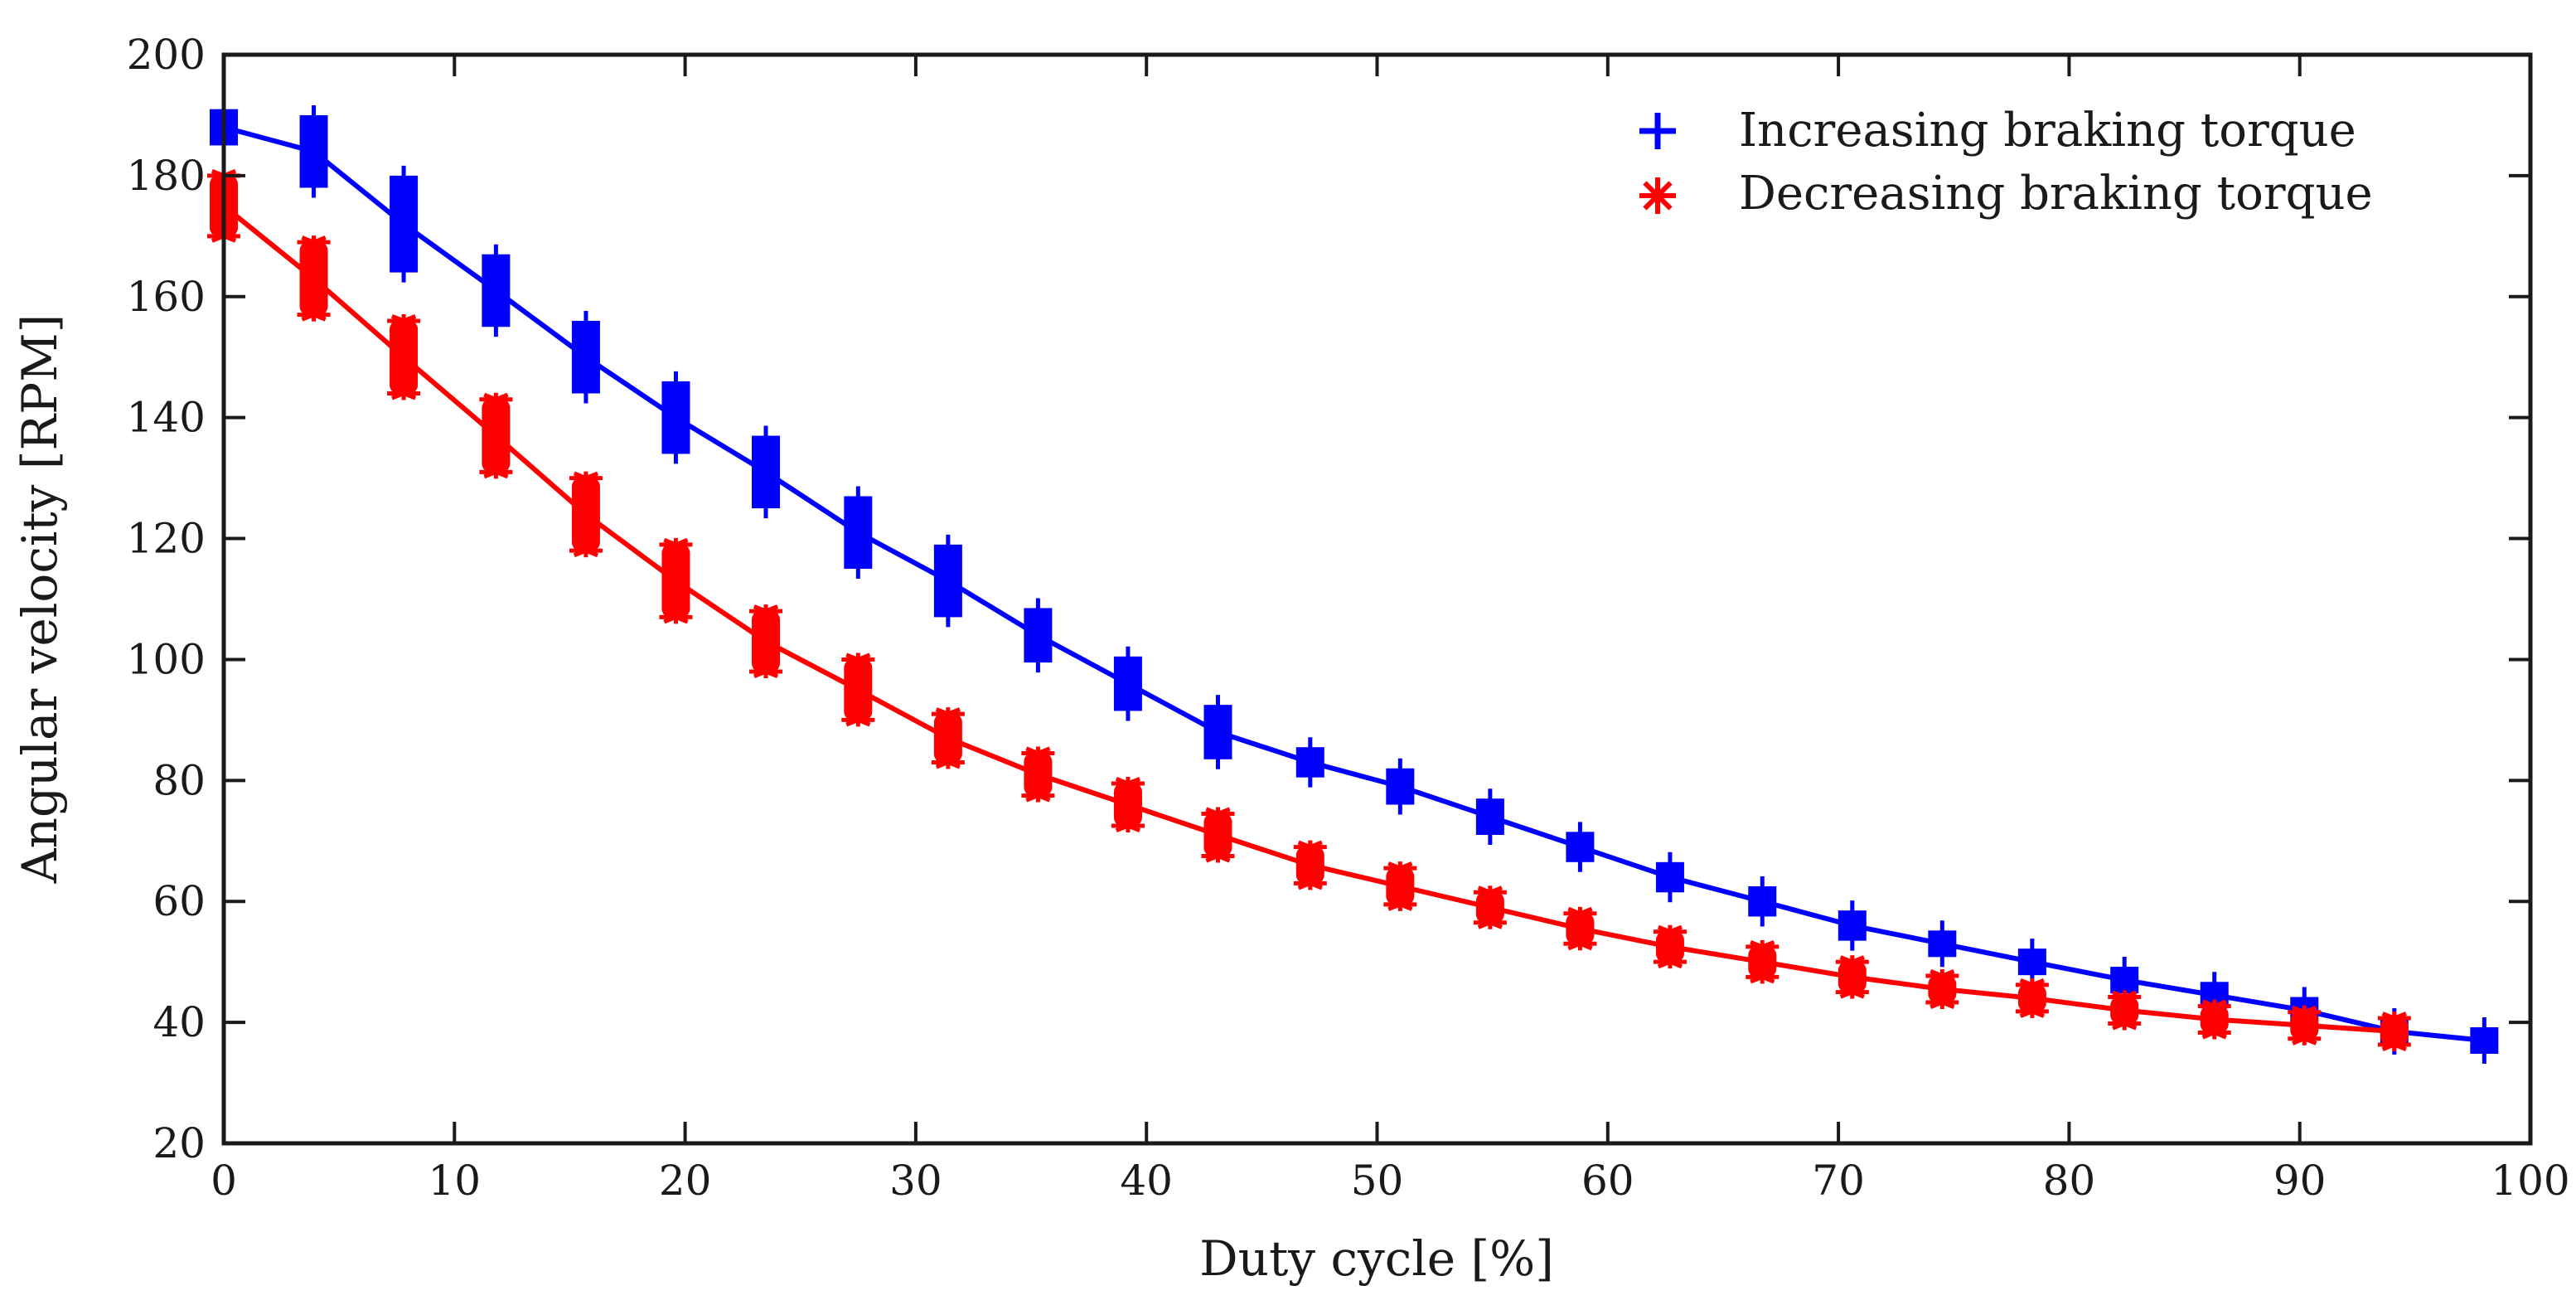 The height and width of the screenshot is (1305, 2576). I want to click on y-tick-label: 60, so click(179, 901).